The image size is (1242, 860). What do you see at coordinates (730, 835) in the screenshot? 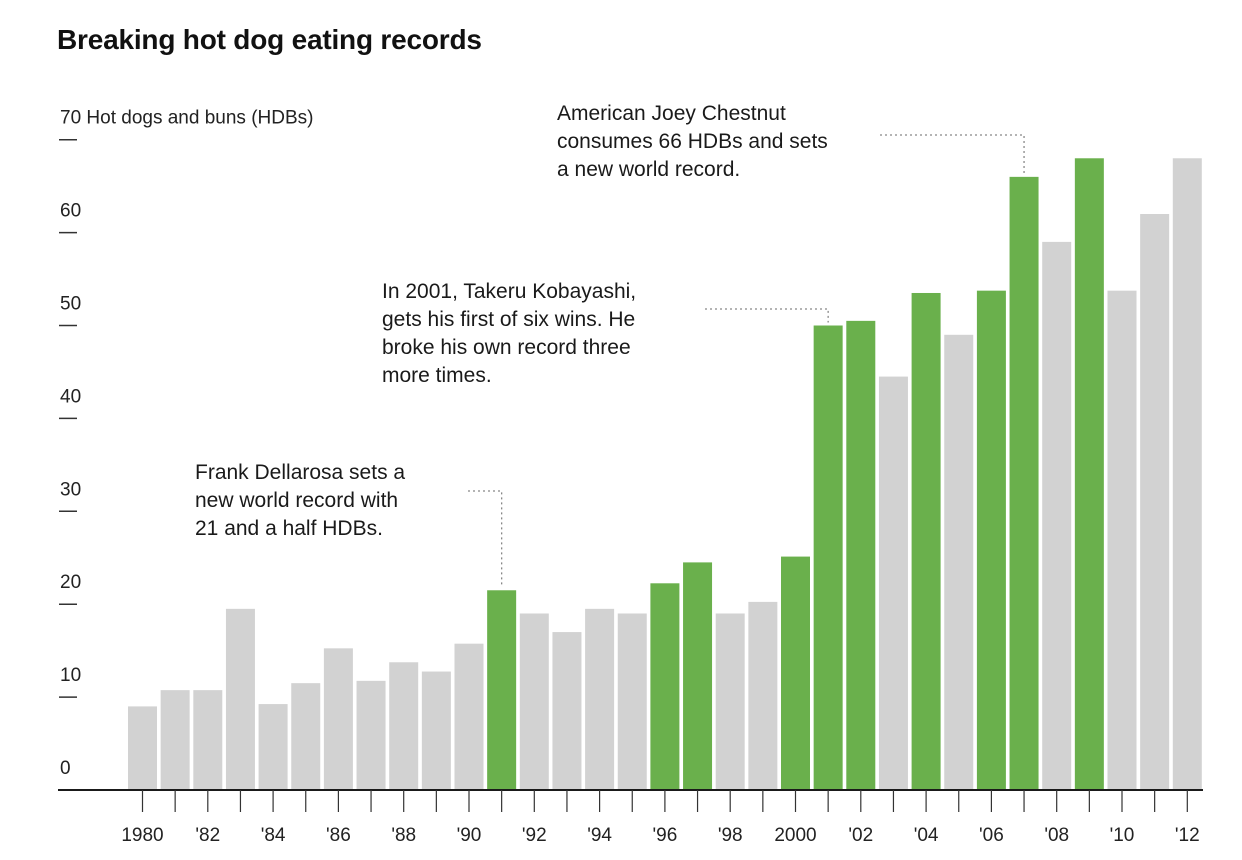
I see `x-tick-label: '98` at bounding box center [730, 835].